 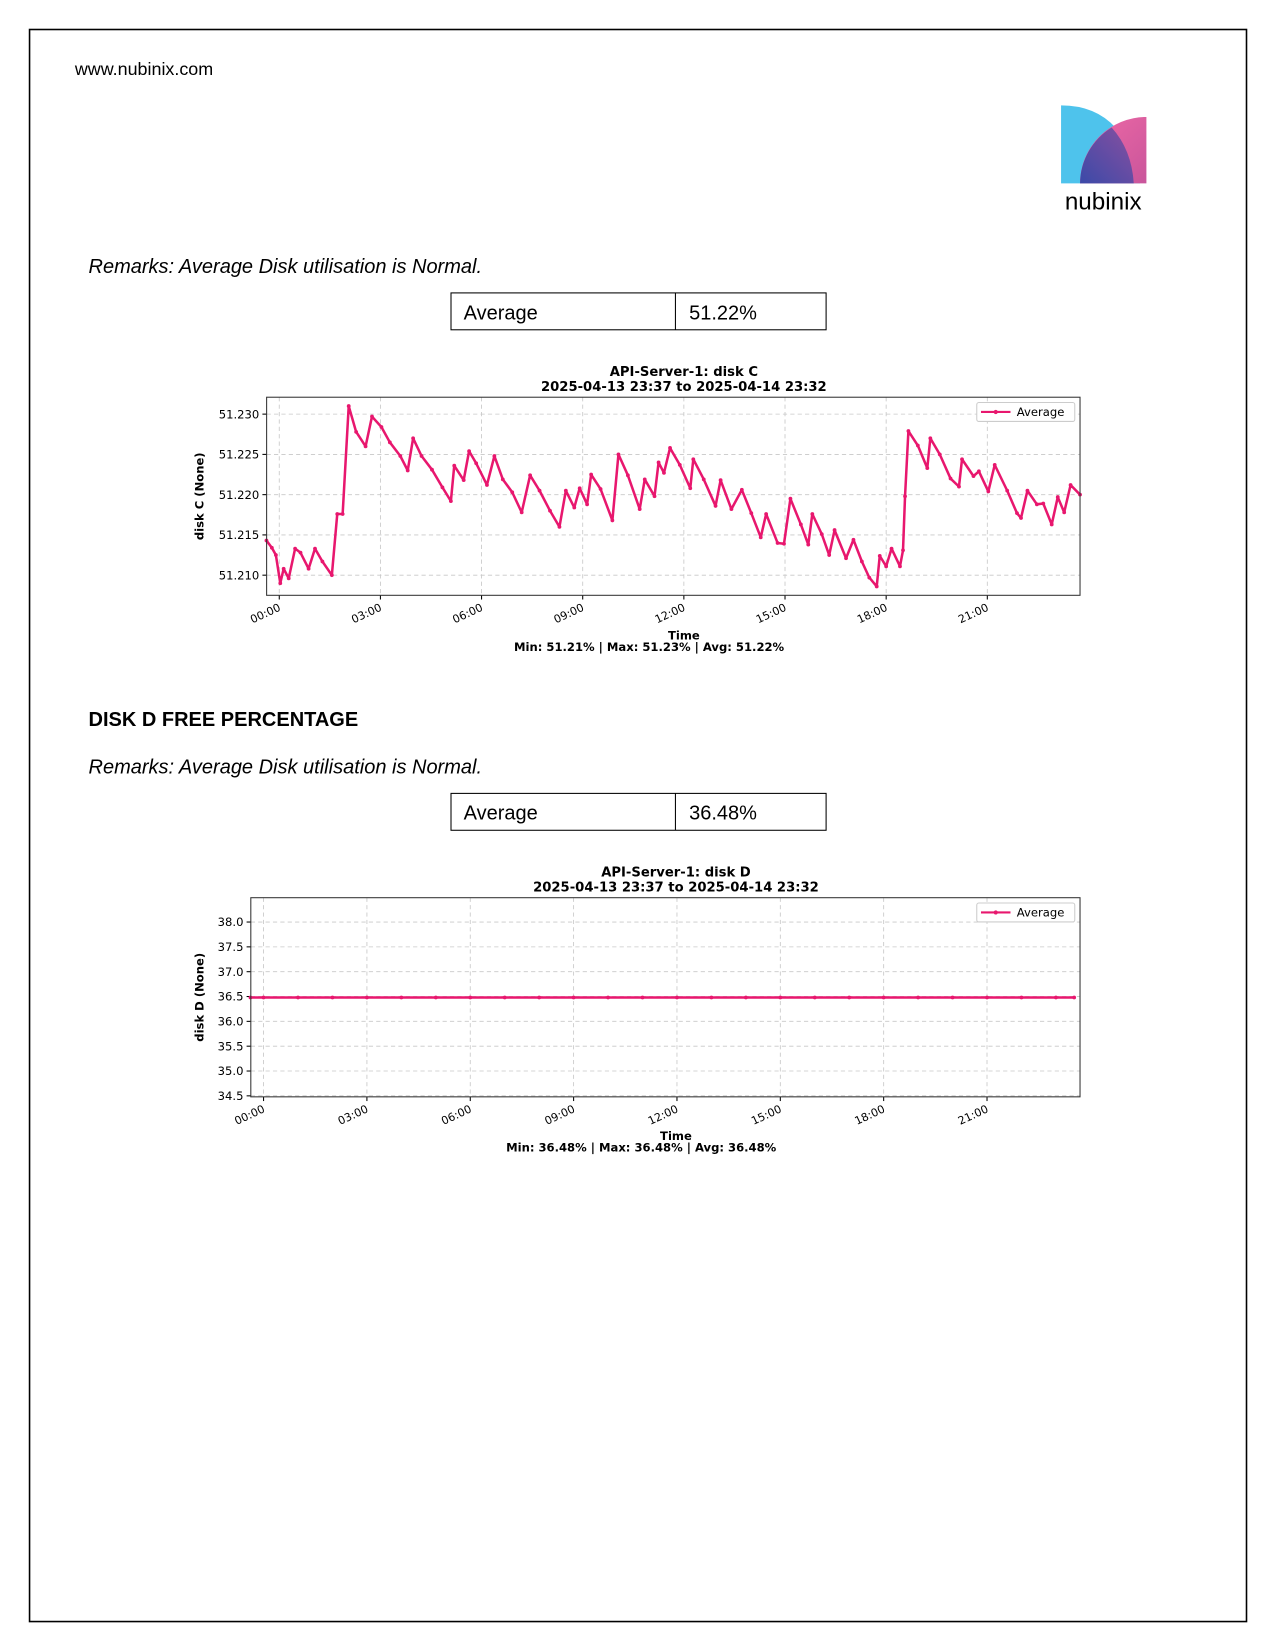 I want to click on y-tick-label: 51.220, so click(x=239, y=495).